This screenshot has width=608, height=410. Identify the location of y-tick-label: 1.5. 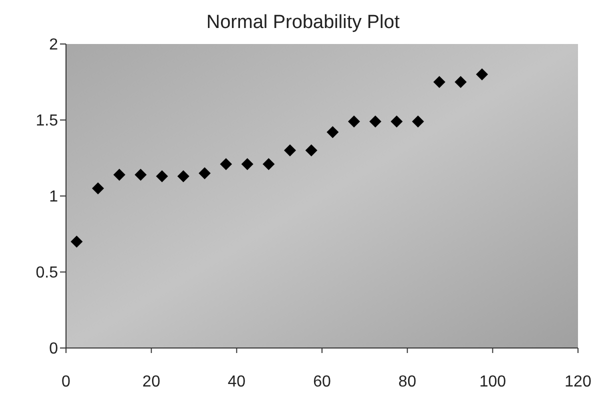
(47, 121).